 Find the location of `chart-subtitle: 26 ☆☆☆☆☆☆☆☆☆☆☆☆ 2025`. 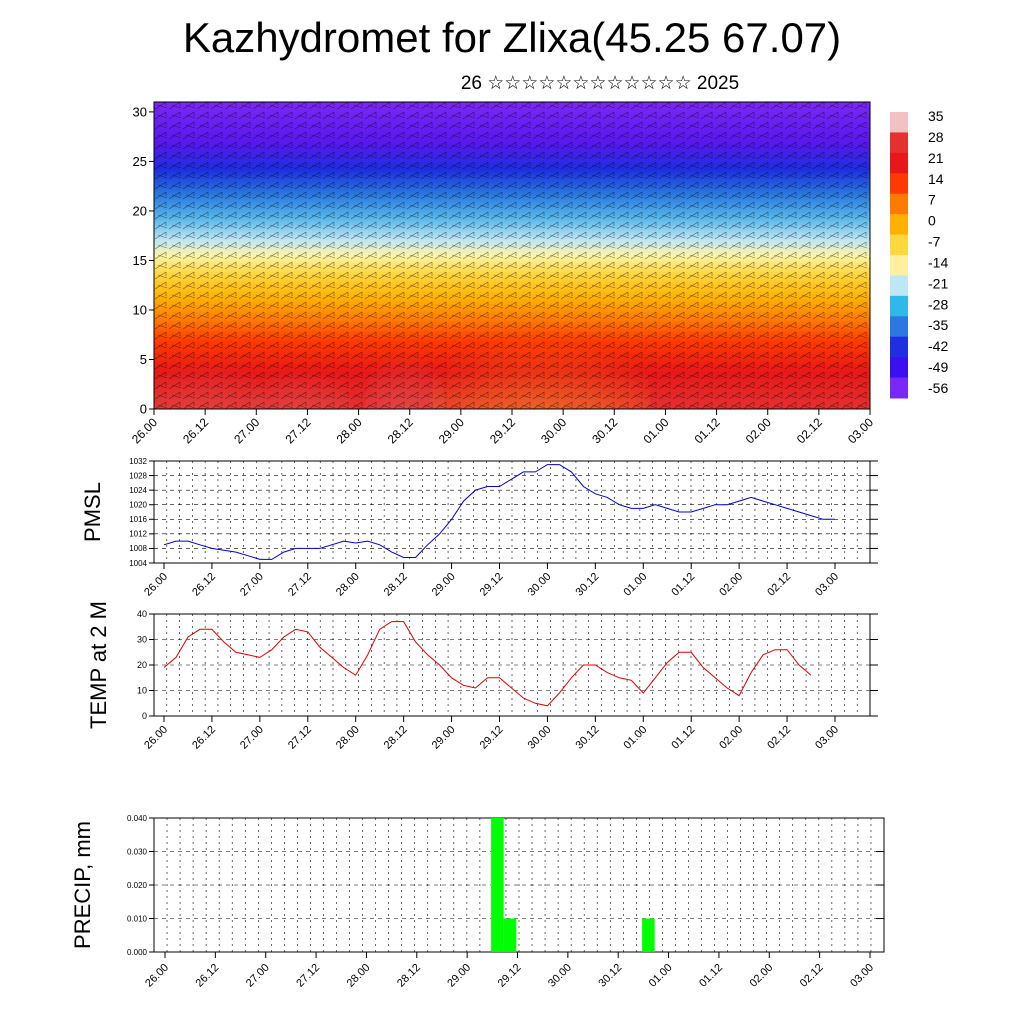

chart-subtitle: 26 ☆☆☆☆☆☆☆☆☆☆☆☆ 2025 is located at coordinates (600, 83).